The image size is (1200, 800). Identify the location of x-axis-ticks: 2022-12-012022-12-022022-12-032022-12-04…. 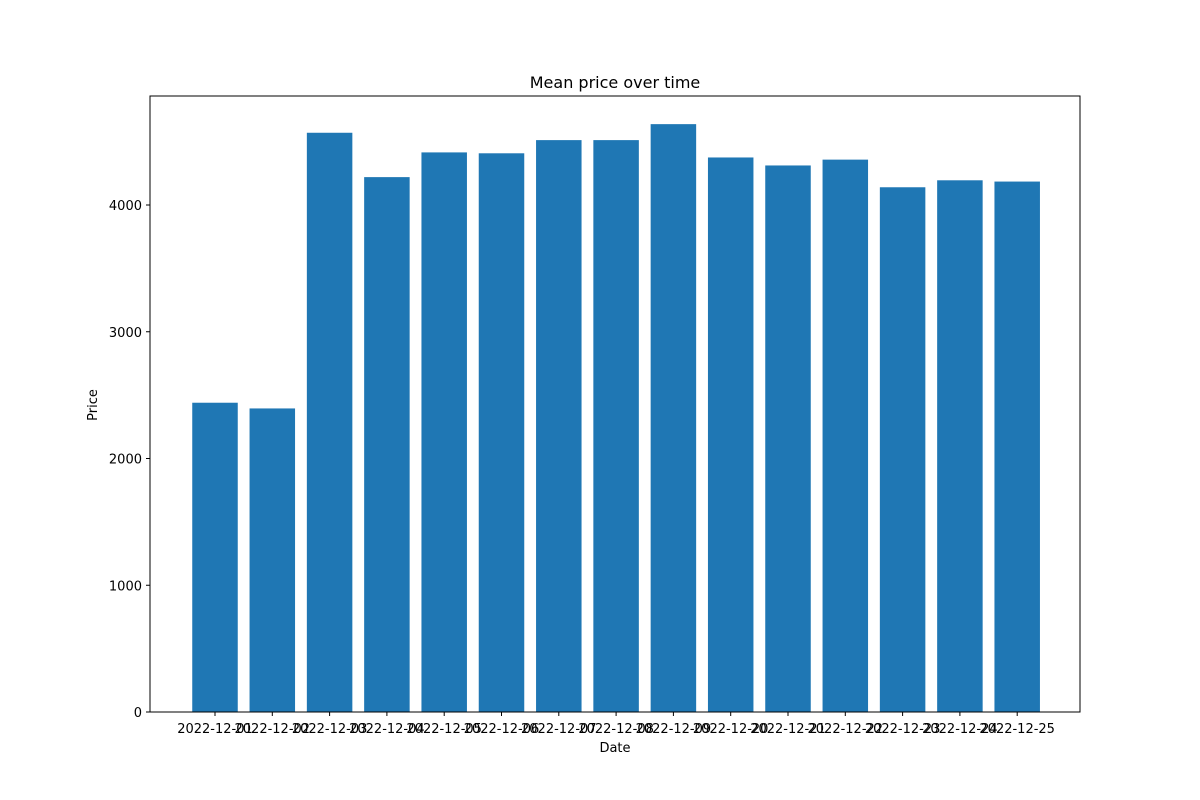
(616, 724).